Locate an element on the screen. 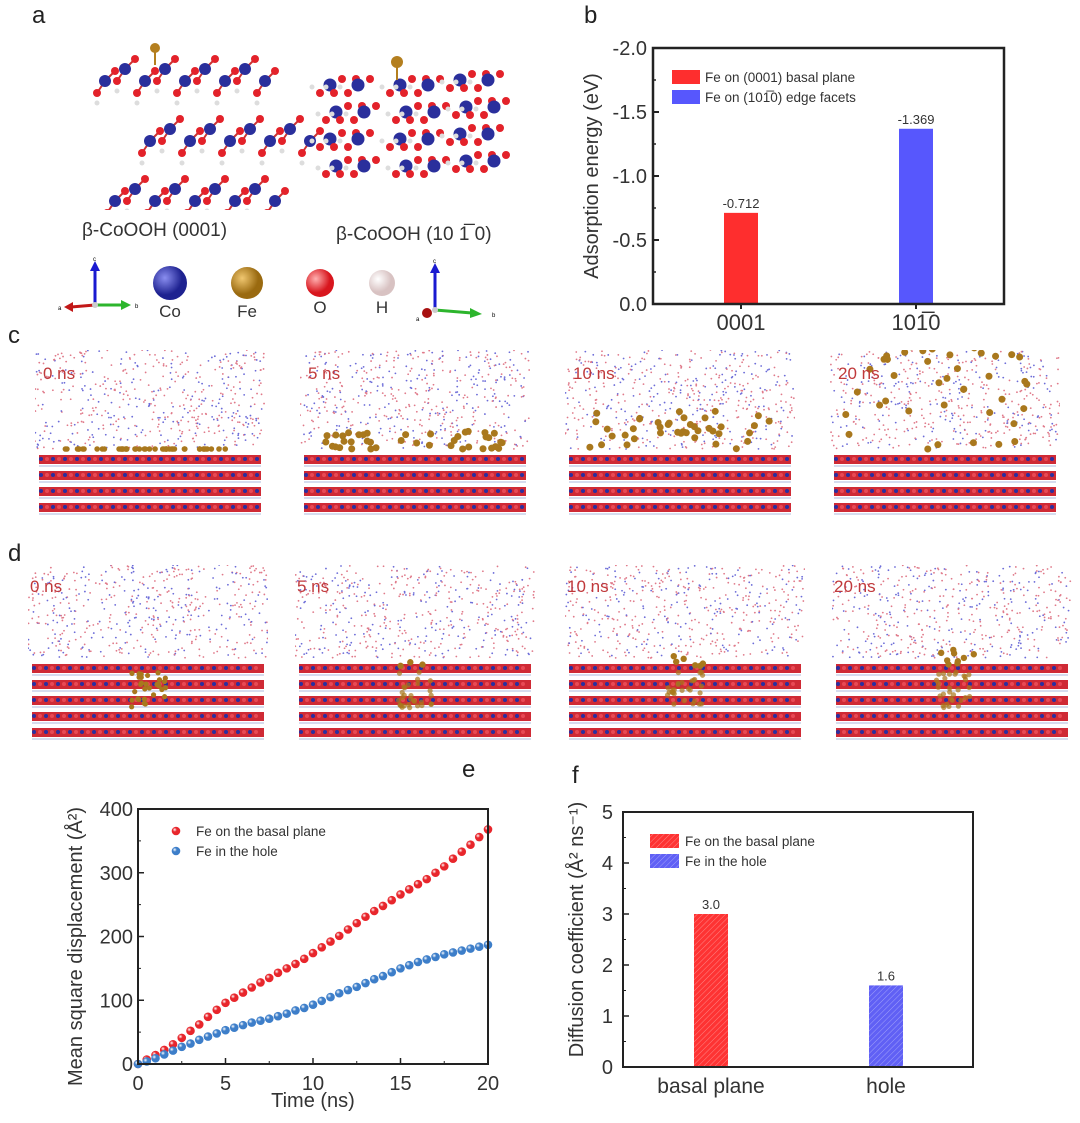 Image resolution: width=1080 pixels, height=1123 pixels. o-atom is located at coordinates (326, 174).